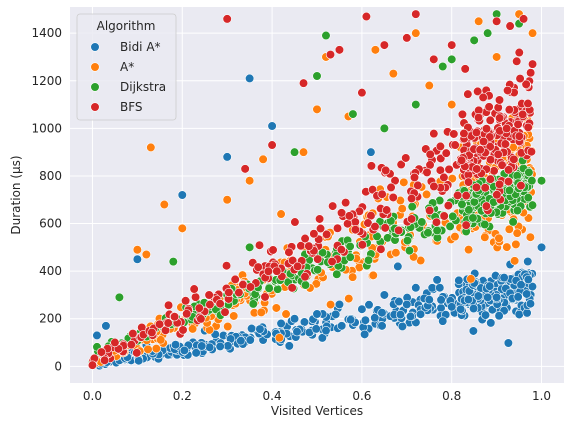  Describe the element at coordinates (95, 107) in the screenshot. I see `legend-marker-bfs` at that location.